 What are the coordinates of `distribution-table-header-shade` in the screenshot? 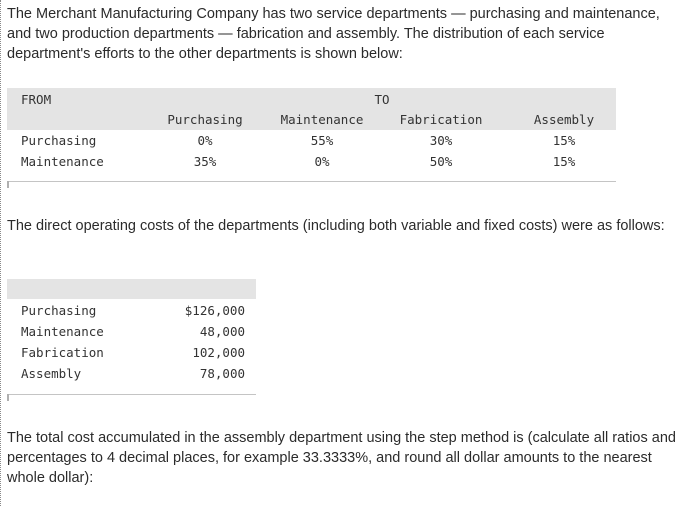 It's located at (311, 109).